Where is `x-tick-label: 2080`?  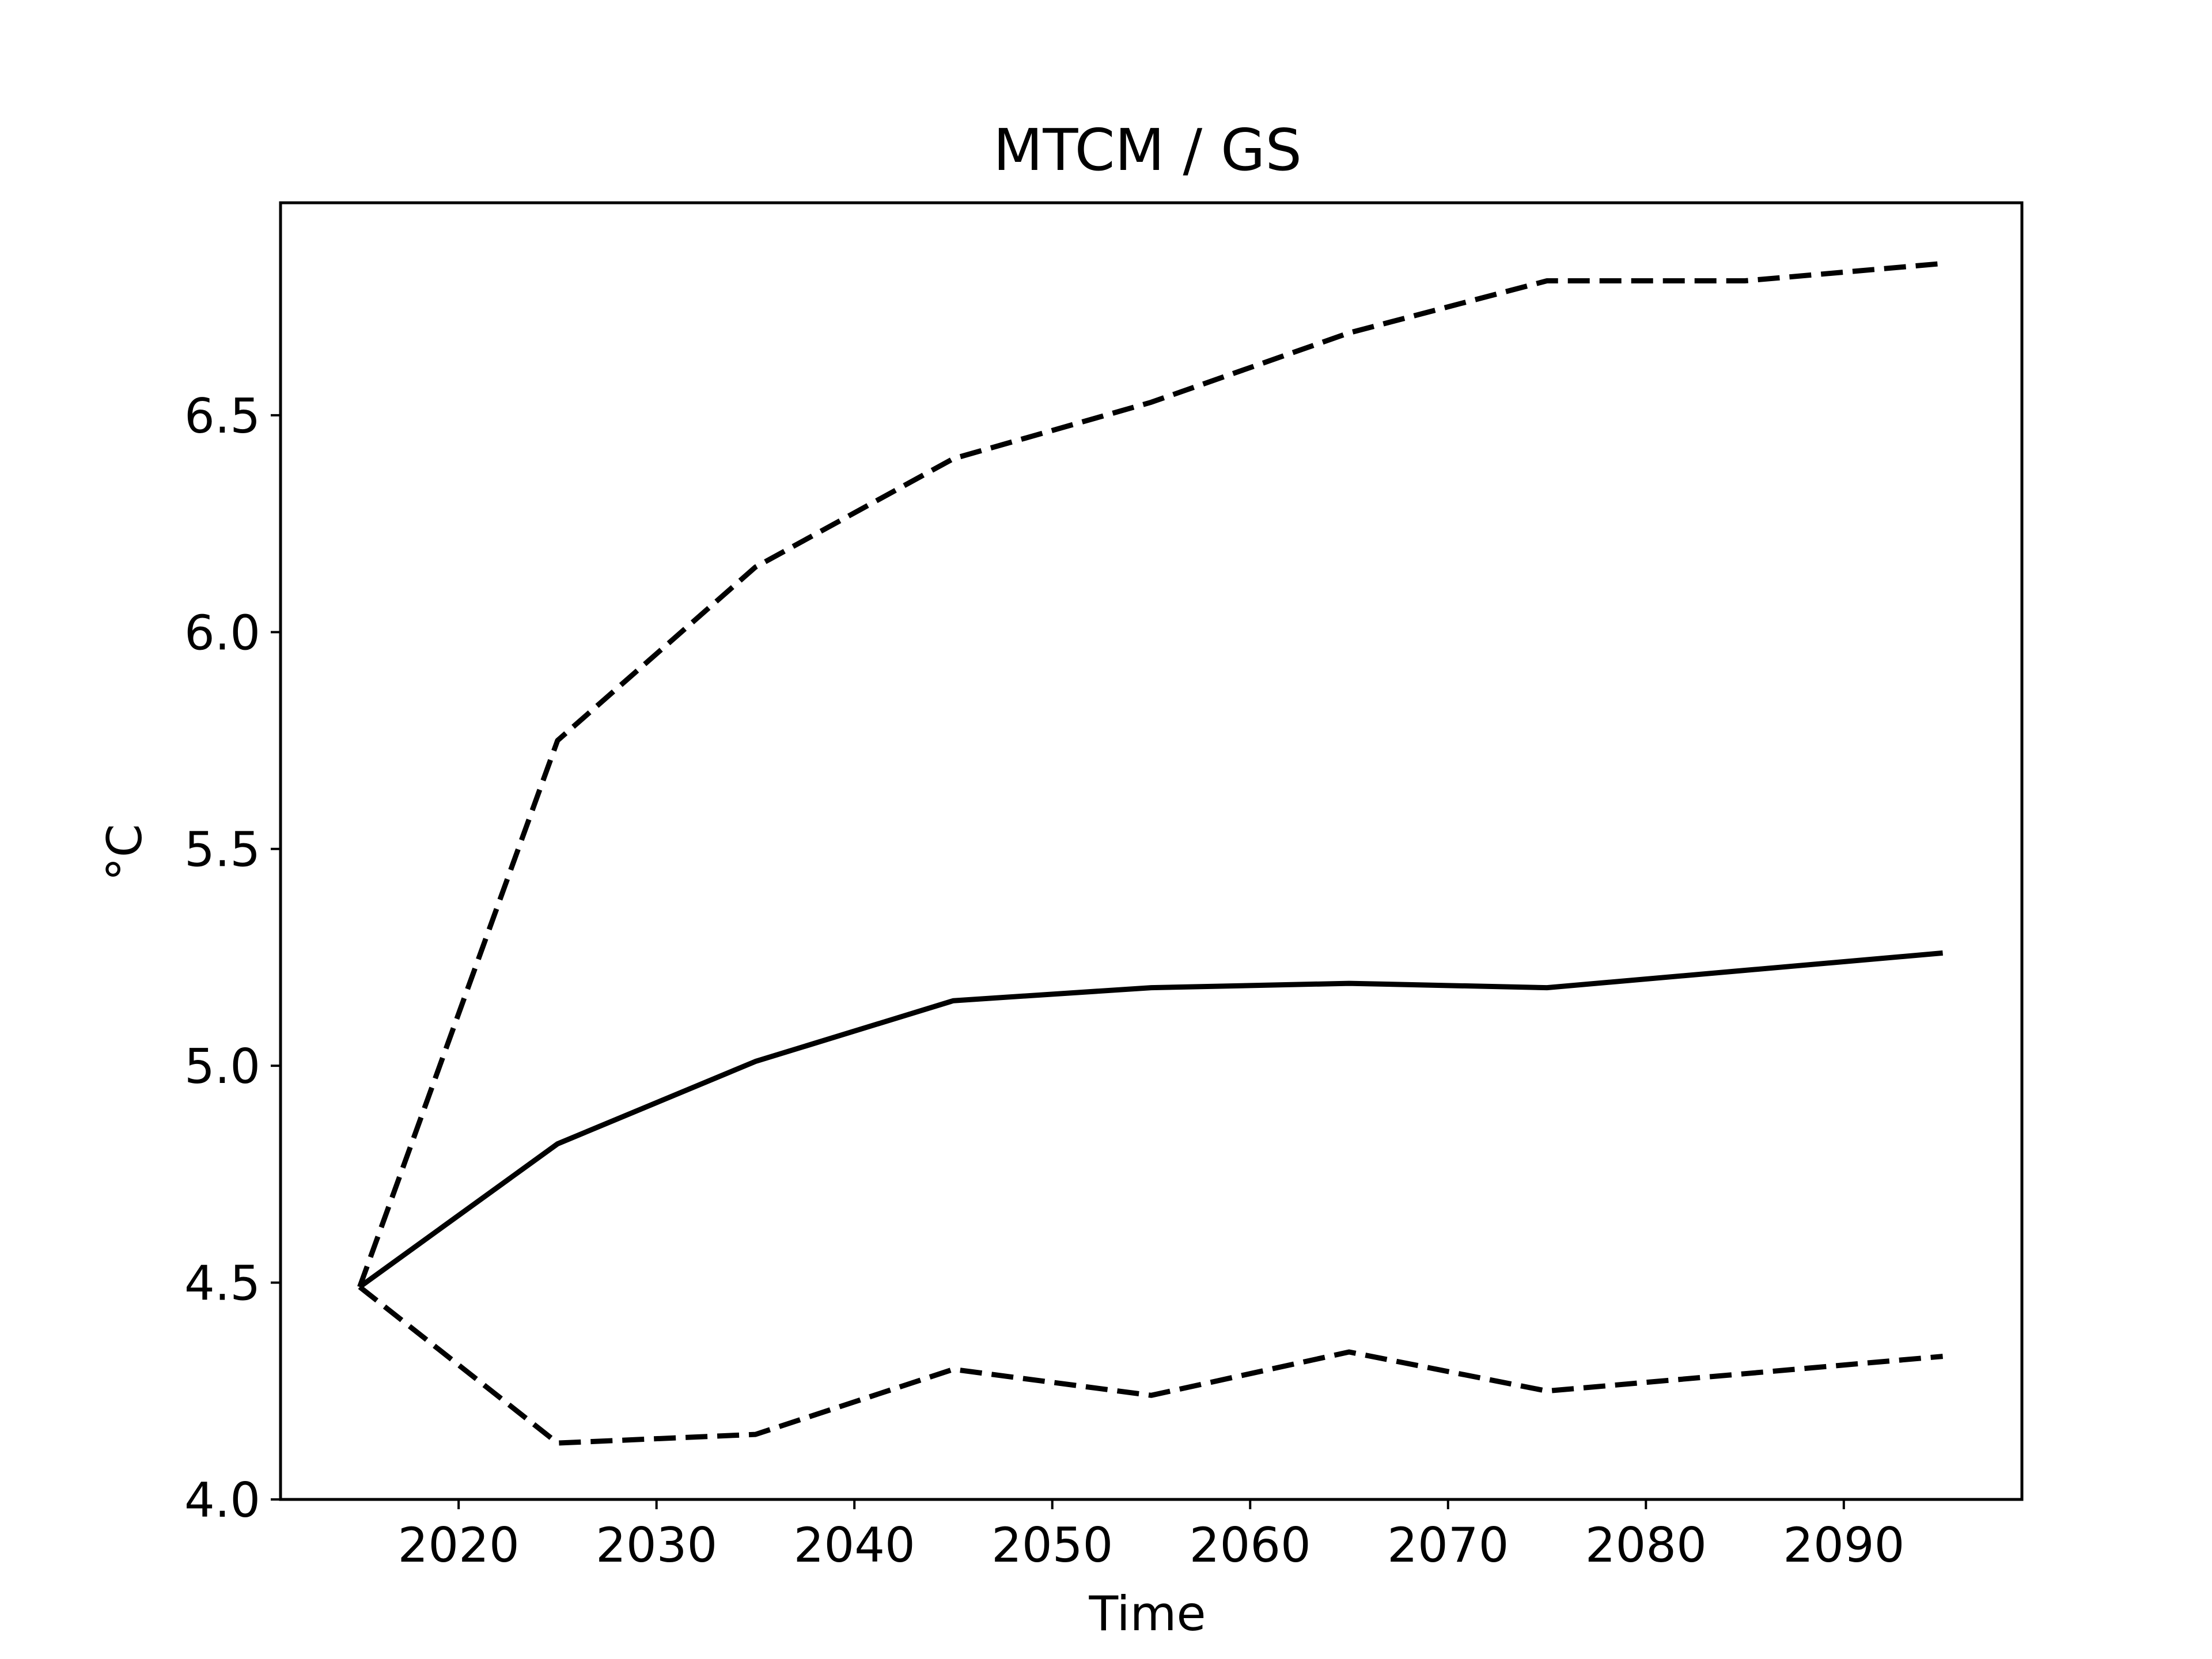 x-tick-label: 2080 is located at coordinates (1646, 1545).